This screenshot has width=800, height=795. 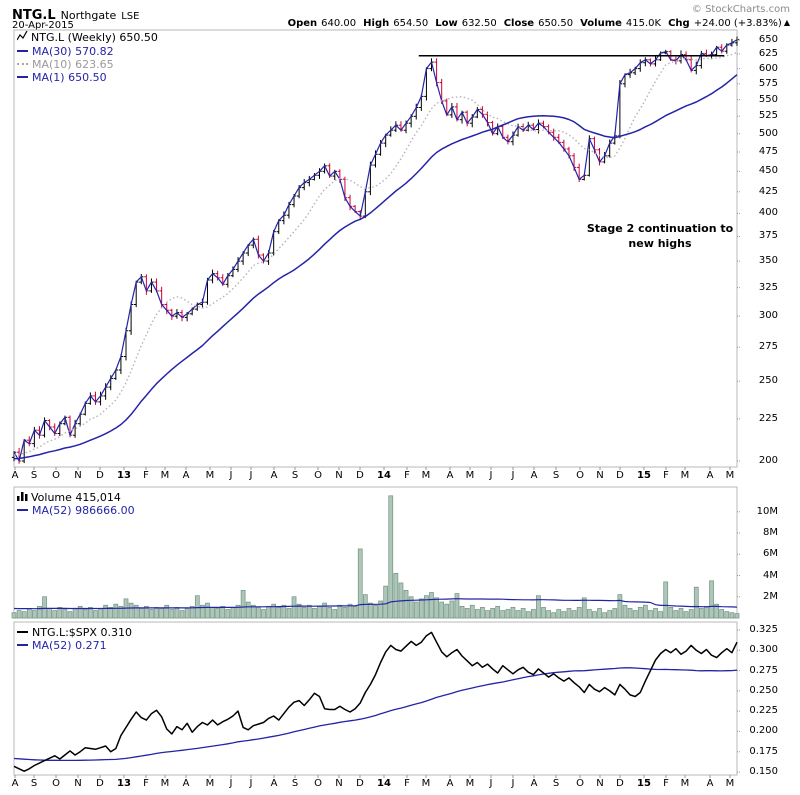 What do you see at coordinates (62, 645) in the screenshot?
I see `ratio-legend-ma: MA(52) 0.271` at bounding box center [62, 645].